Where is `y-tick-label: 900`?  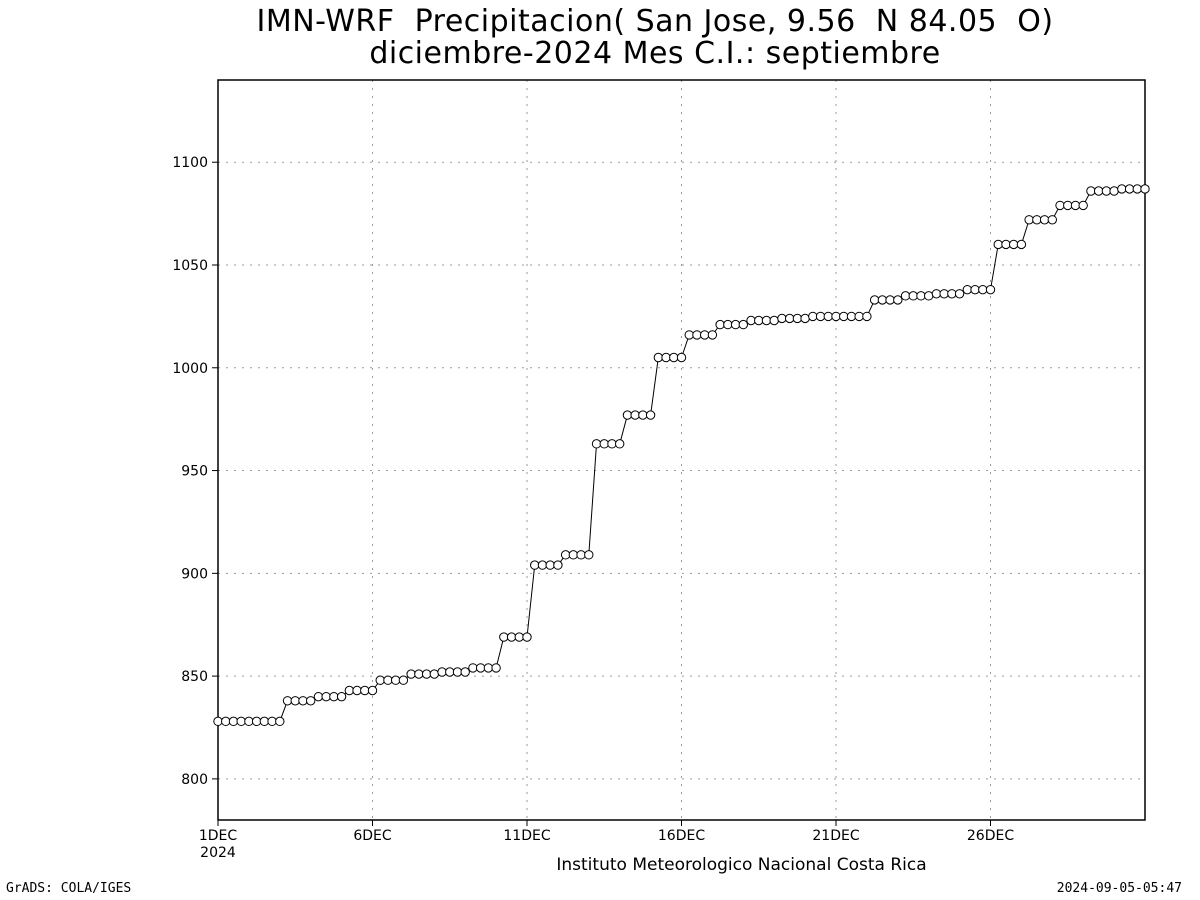 y-tick-label: 900 is located at coordinates (194, 574).